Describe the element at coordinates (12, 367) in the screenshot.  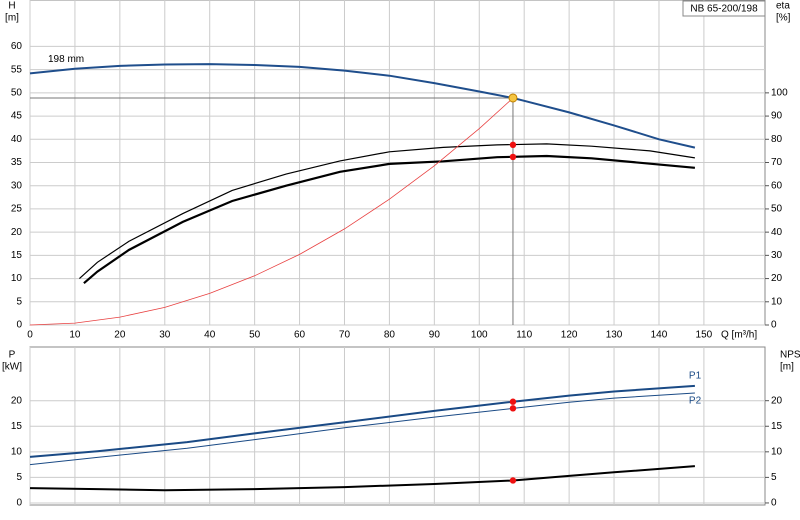
I see `y-axis-unit: [kW]` at that location.